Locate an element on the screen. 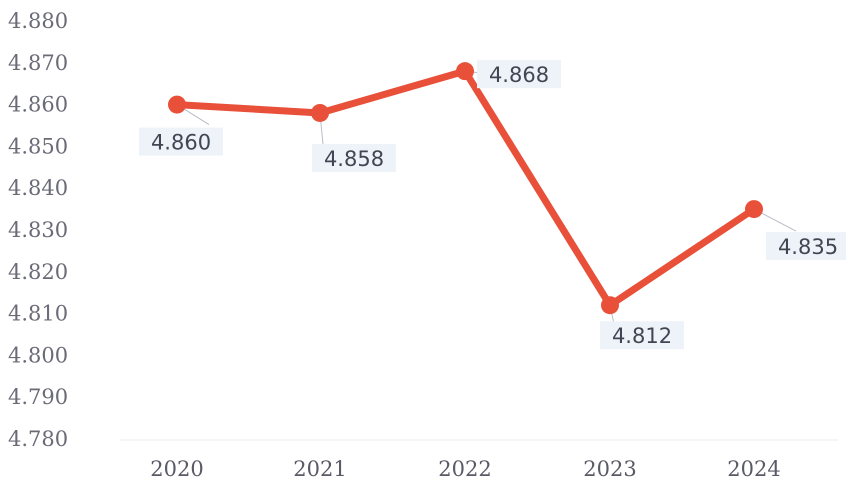  data-label: 4.812 is located at coordinates (642, 336).